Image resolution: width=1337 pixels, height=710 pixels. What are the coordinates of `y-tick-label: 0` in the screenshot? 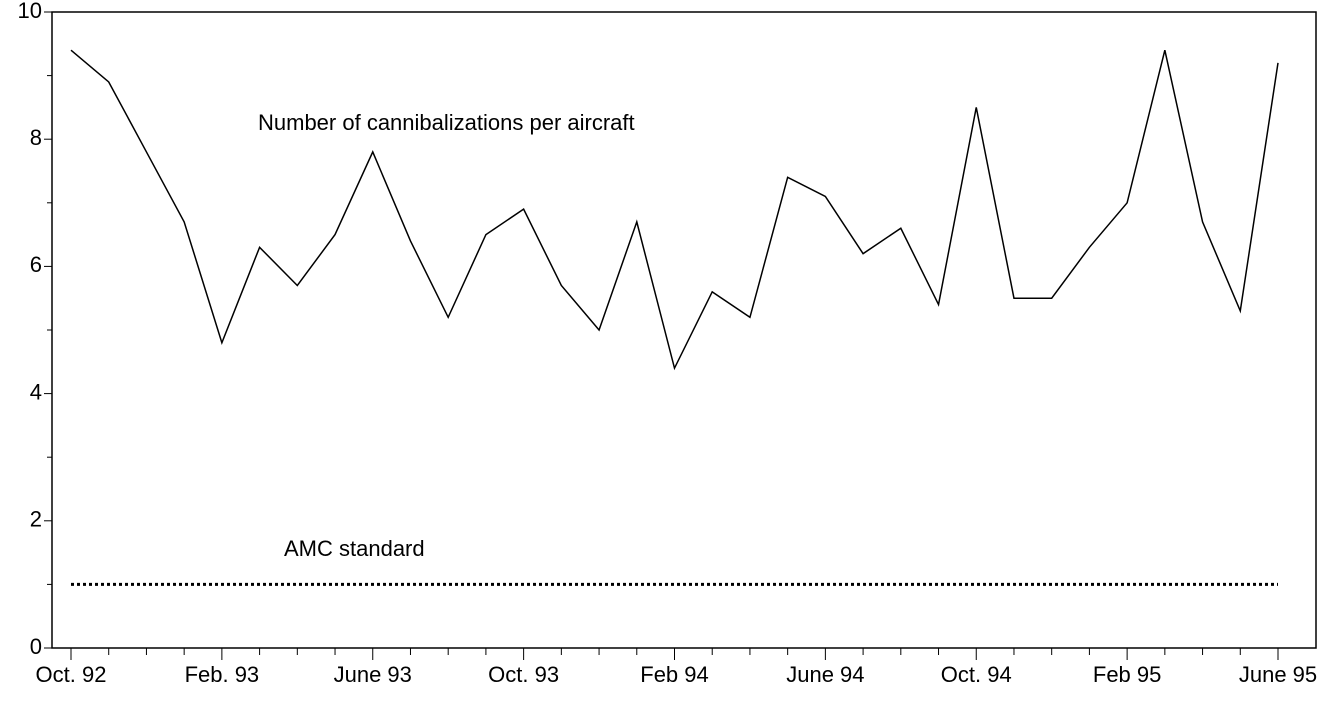 It's located at (36, 646).